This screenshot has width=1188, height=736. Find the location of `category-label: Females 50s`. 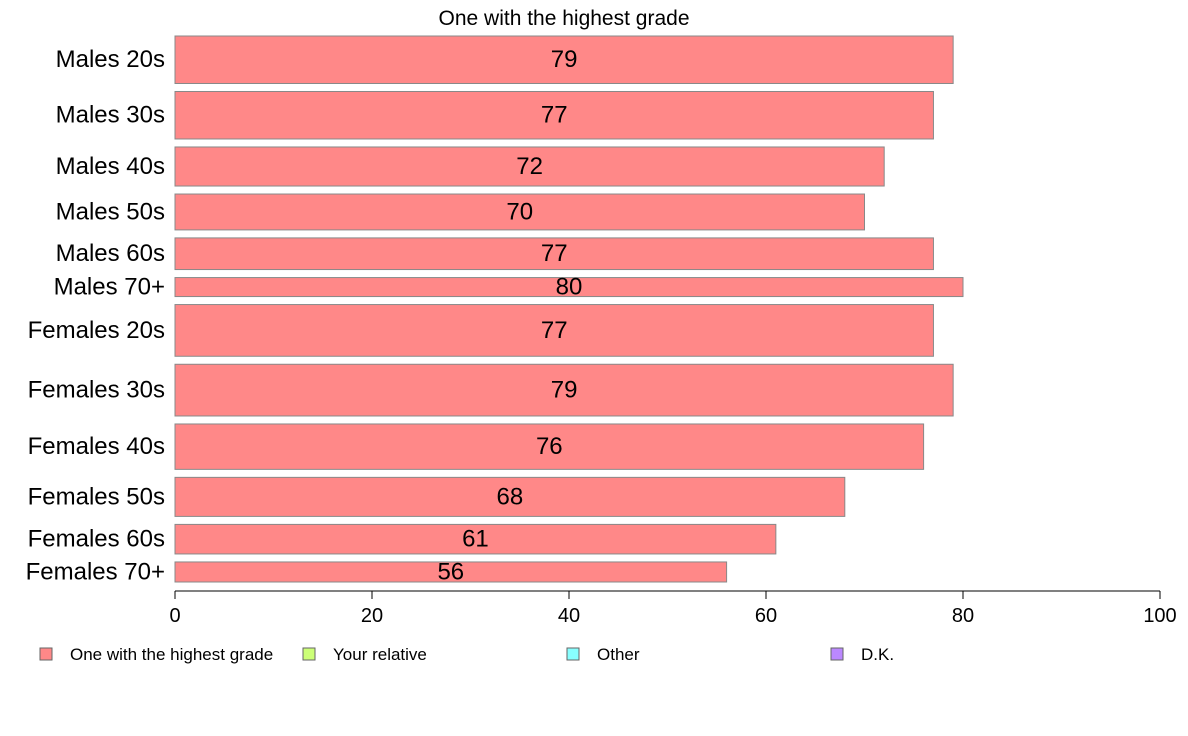

category-label: Females 50s is located at coordinates (96, 496).